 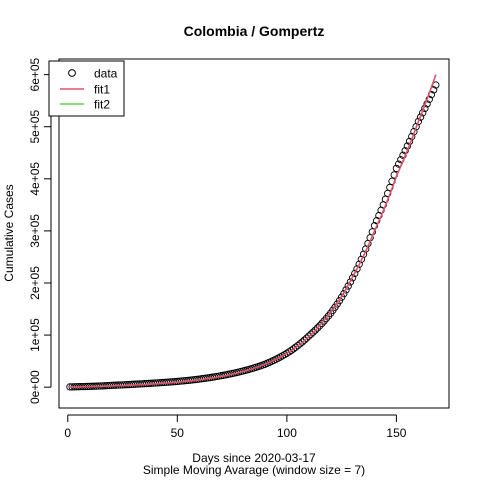 I want to click on x-axis-label: Days since 2020-03-17, so click(x=254, y=458).